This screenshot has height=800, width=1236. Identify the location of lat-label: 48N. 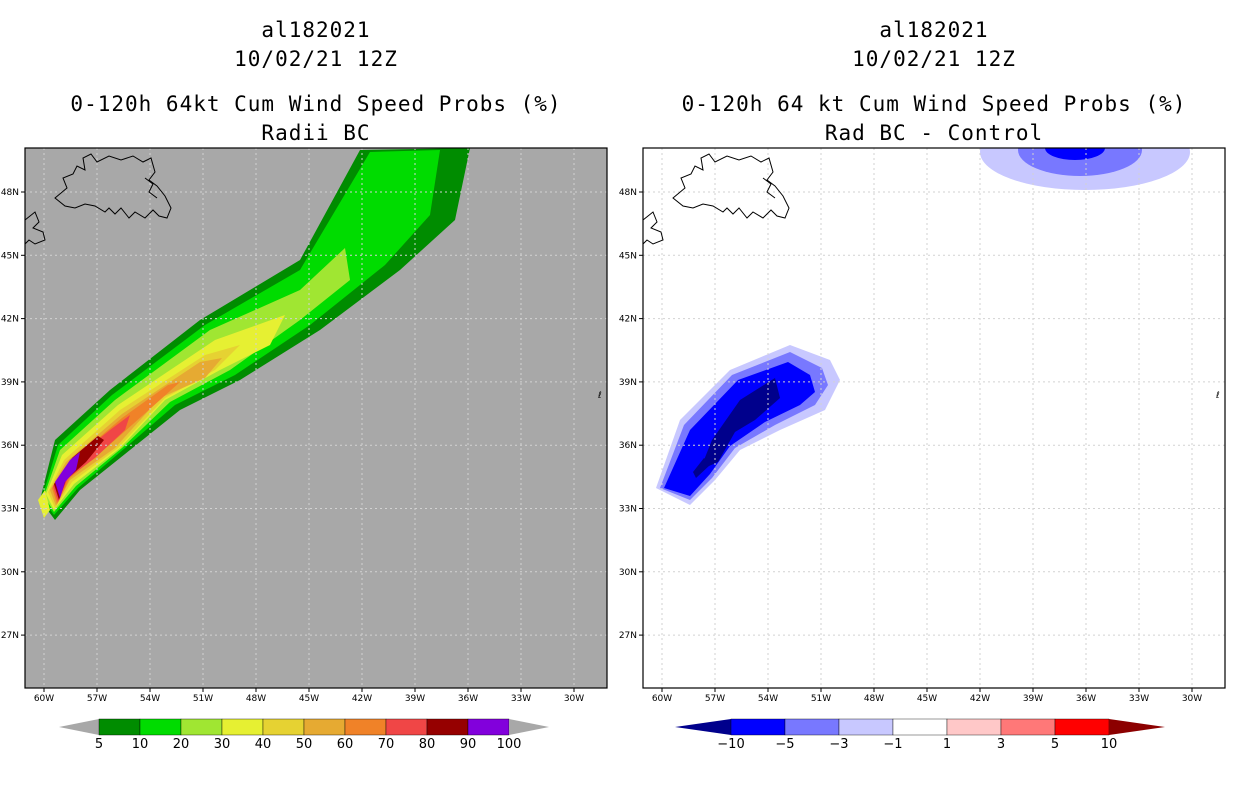
(10, 193).